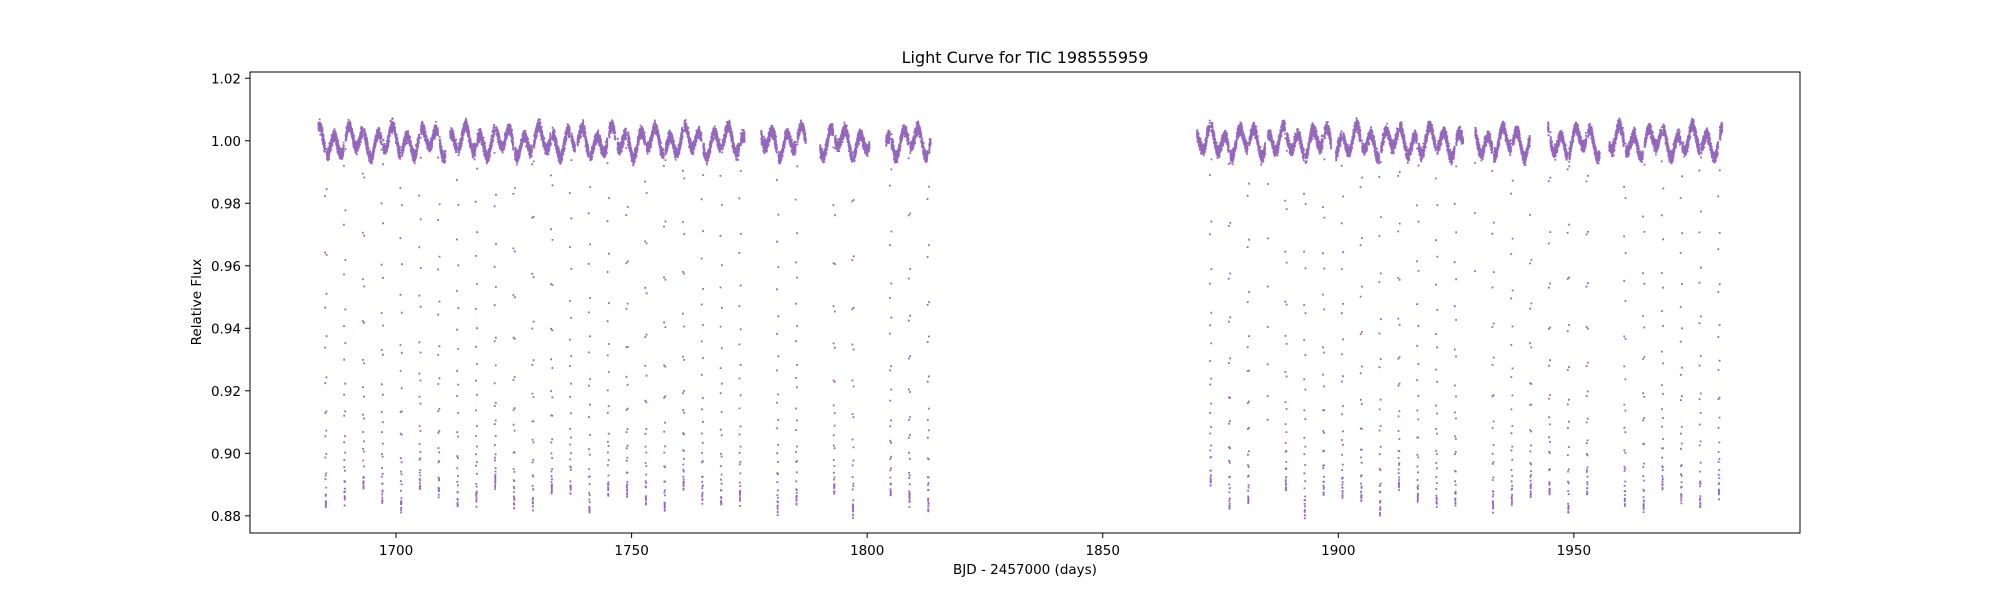 The image size is (2000, 600). What do you see at coordinates (631, 551) in the screenshot?
I see `x-tick-label: 1750` at bounding box center [631, 551].